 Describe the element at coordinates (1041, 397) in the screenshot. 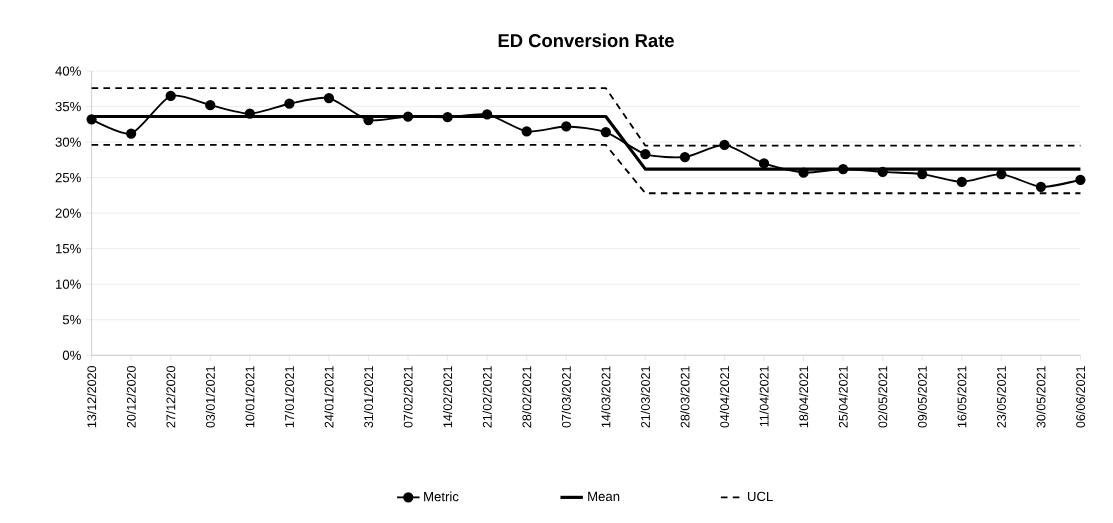

I see `x-tick-label: 30/05/2021` at that location.